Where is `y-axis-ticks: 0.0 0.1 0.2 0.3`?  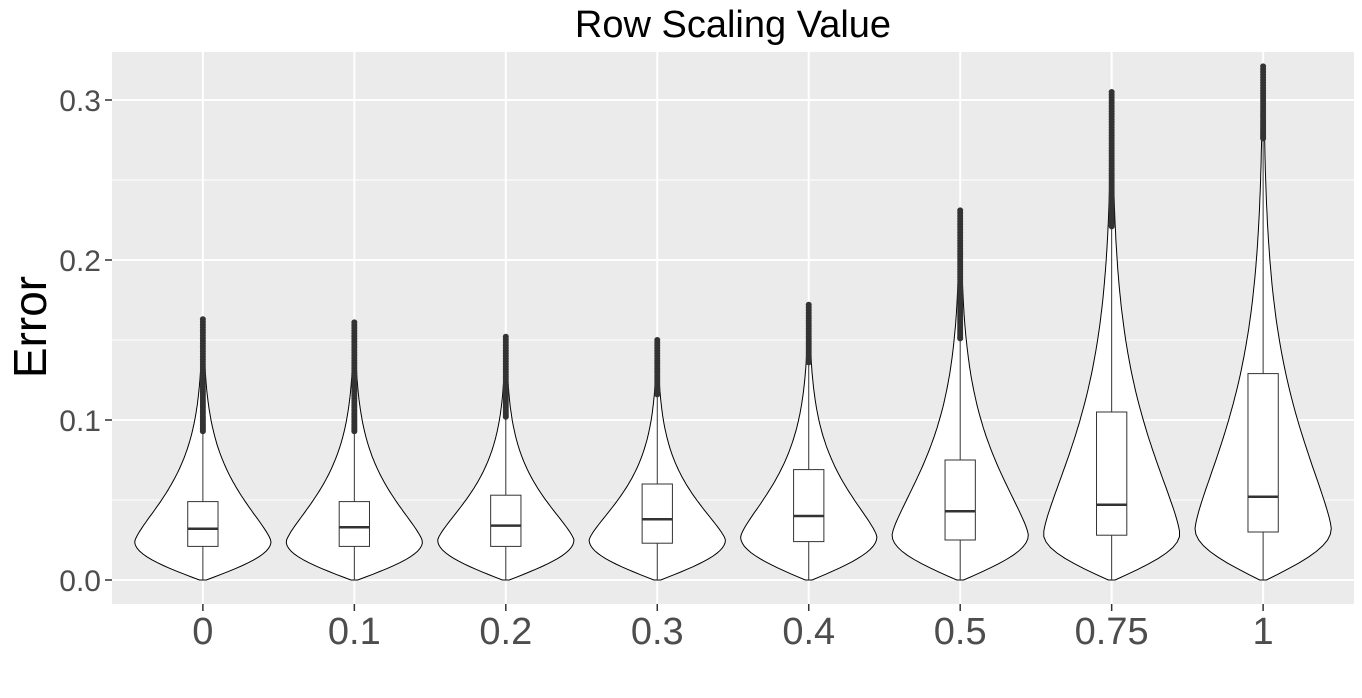
y-axis-ticks: 0.0 0.1 0.2 0.3 is located at coordinates (85, 341).